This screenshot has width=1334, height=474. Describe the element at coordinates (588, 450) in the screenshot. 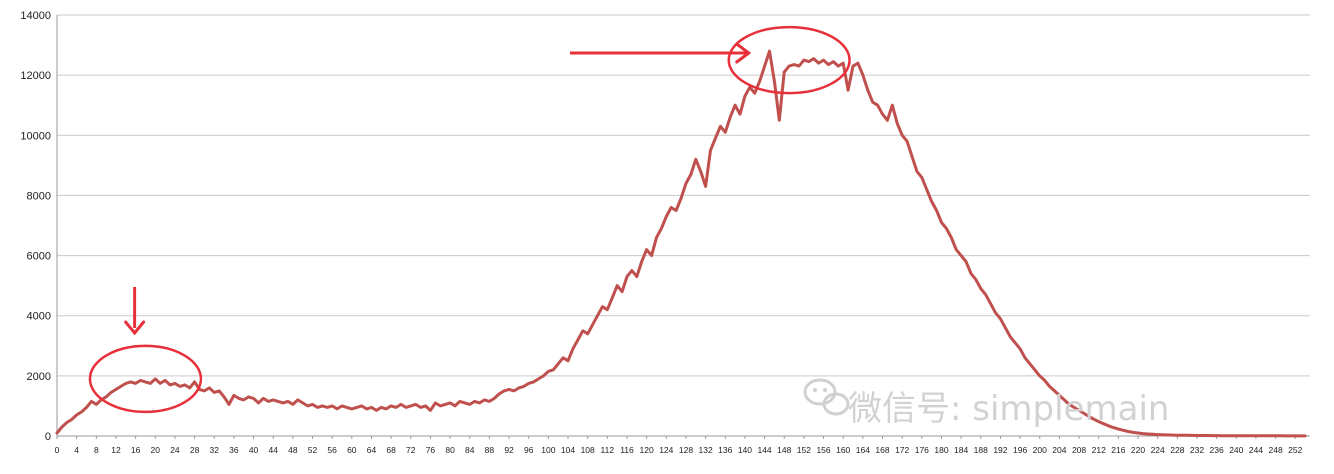

I see `x-tick-label: 108` at that location.